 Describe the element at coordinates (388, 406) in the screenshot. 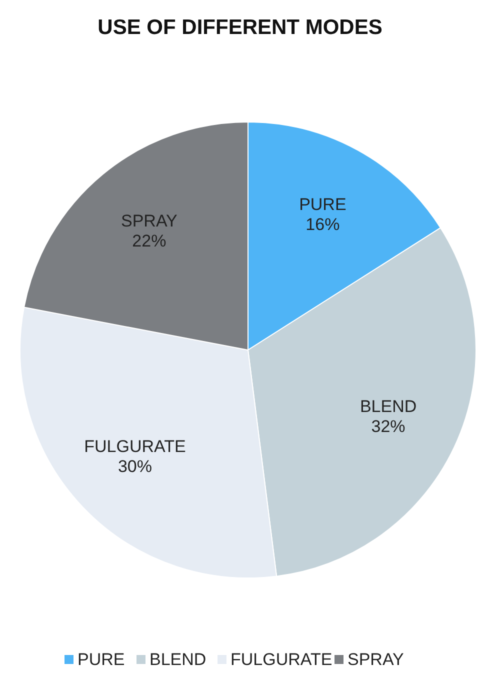

I see `slice-label: BLEND` at that location.